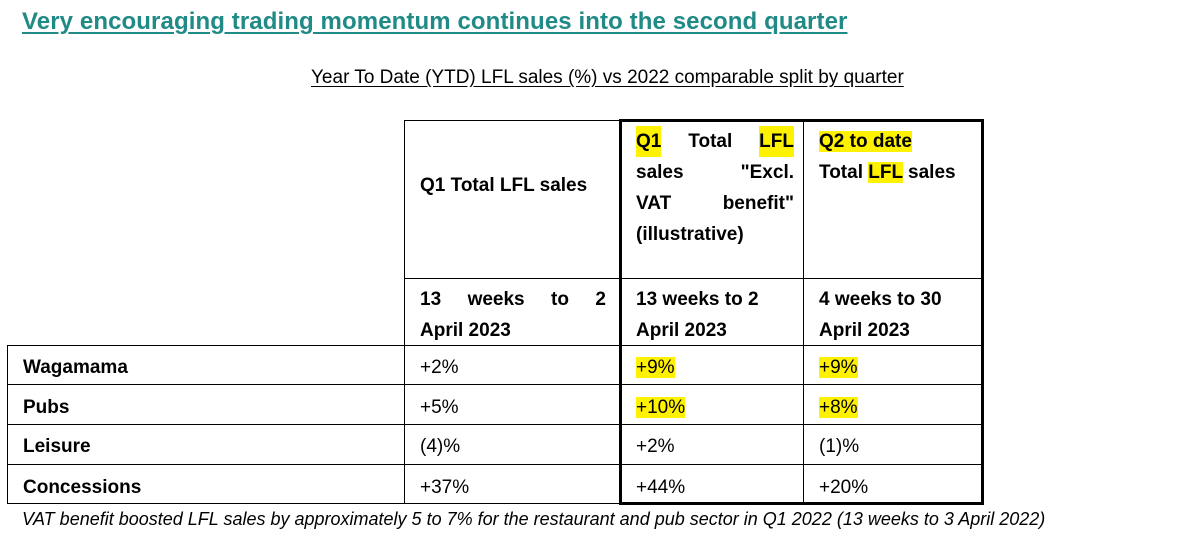 Image resolution: width=1184 pixels, height=546 pixels. Describe the element at coordinates (57, 446) in the screenshot. I see `row-label: Leisure` at that location.